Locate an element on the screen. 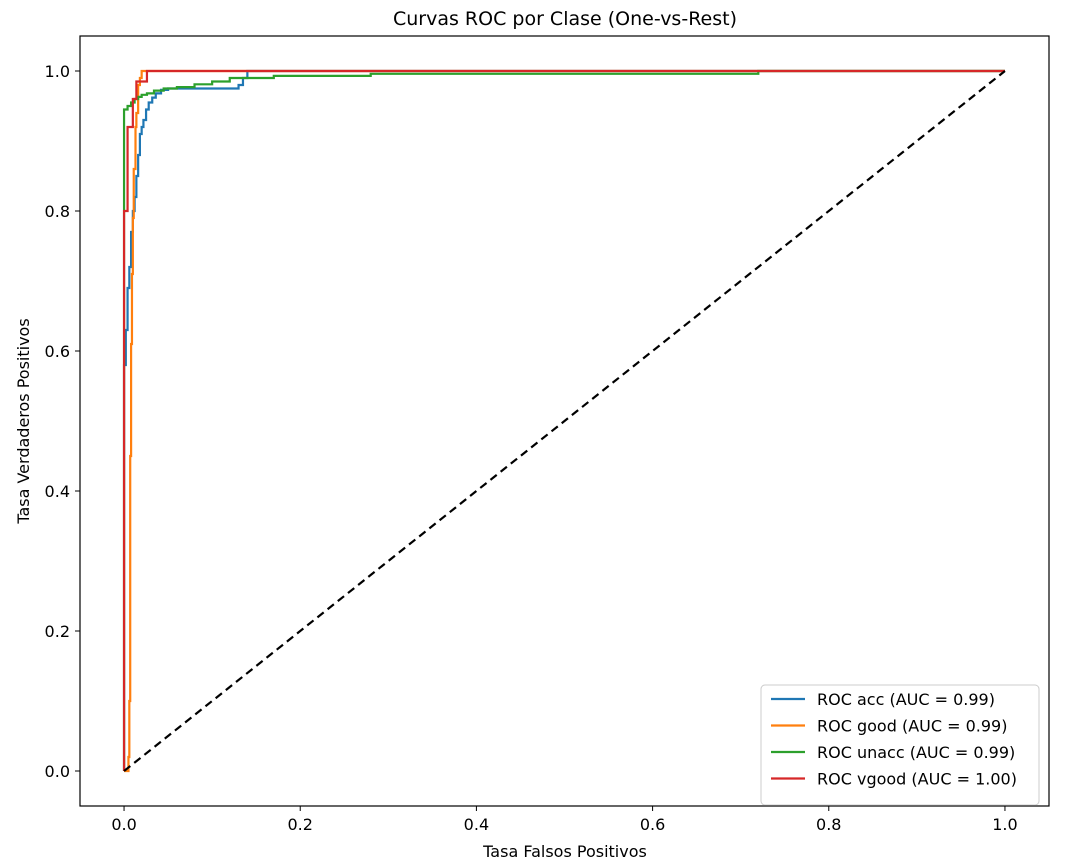 Image resolution: width=1071 pixels, height=865 pixels. y-tick-label: 0.8 is located at coordinates (57, 211).